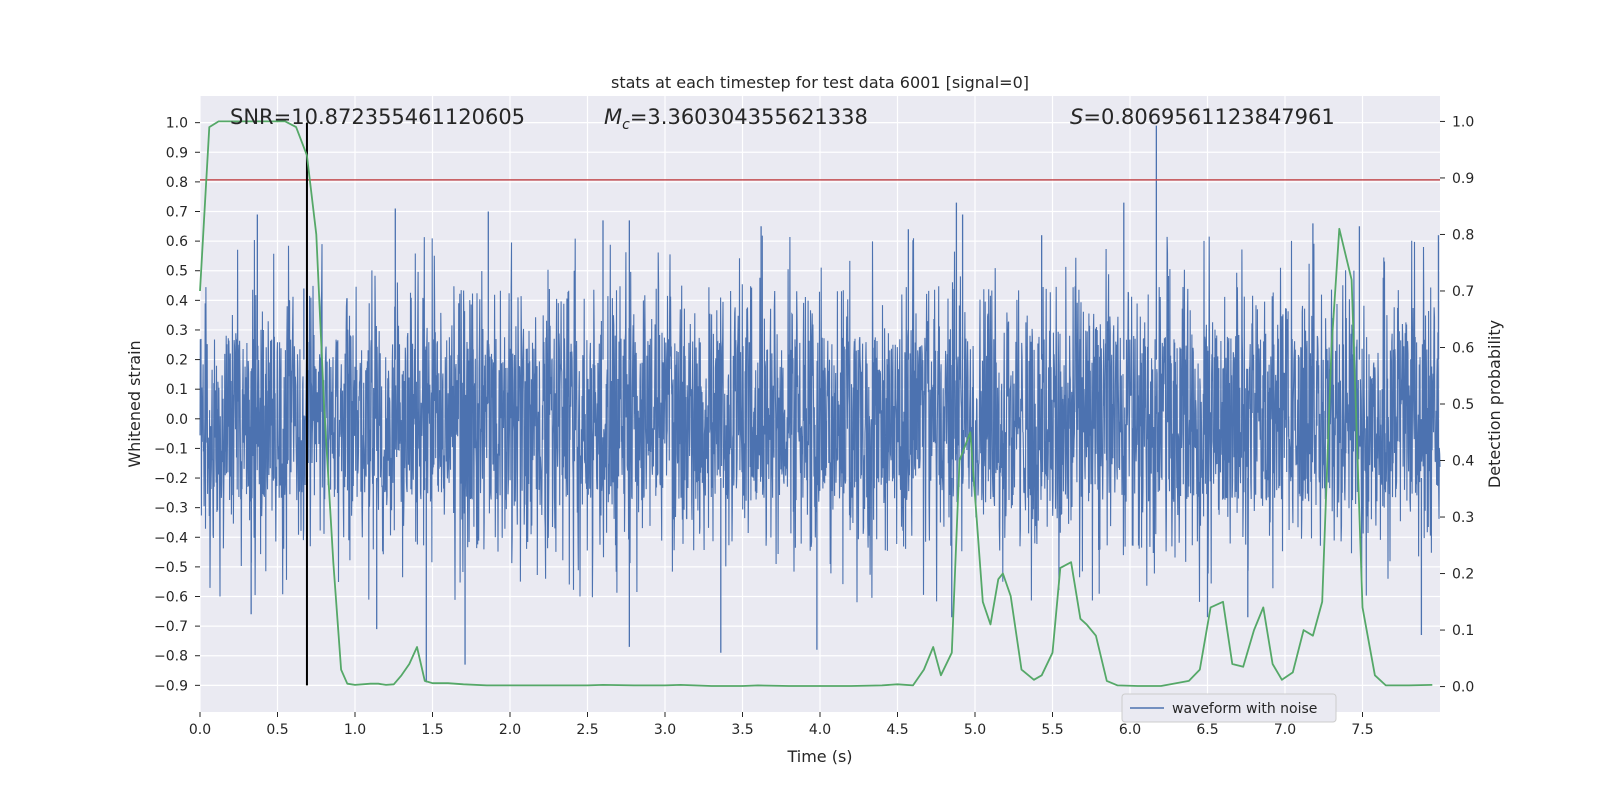 Image resolution: width=1600 pixels, height=800 pixels. Describe the element at coordinates (1052, 730) in the screenshot. I see `x-tick-label-11: 5.5` at that location.